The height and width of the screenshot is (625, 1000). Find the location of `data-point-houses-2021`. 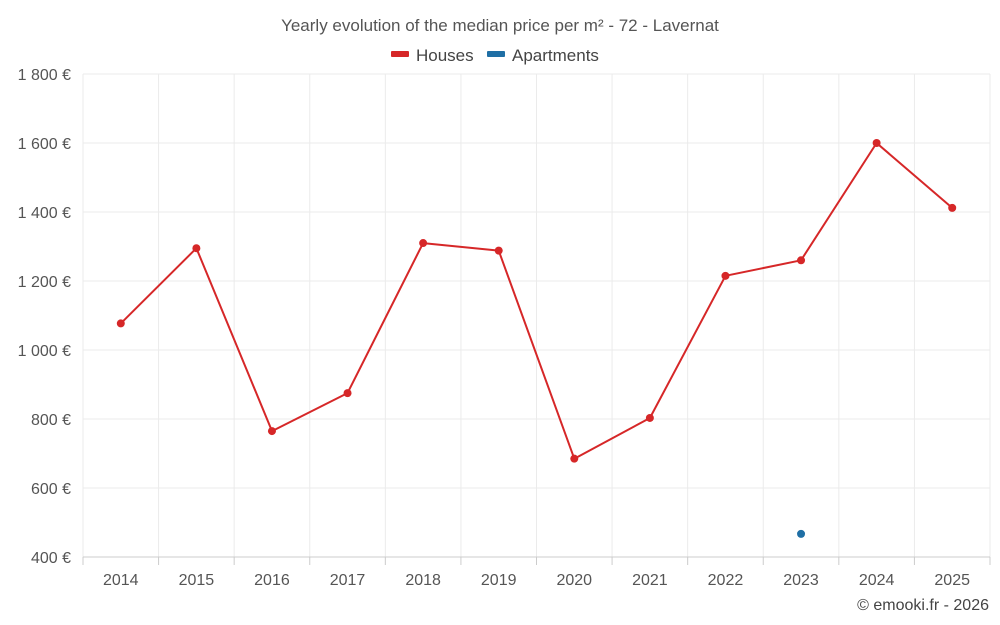

data-point-houses-2021 is located at coordinates (649, 417).